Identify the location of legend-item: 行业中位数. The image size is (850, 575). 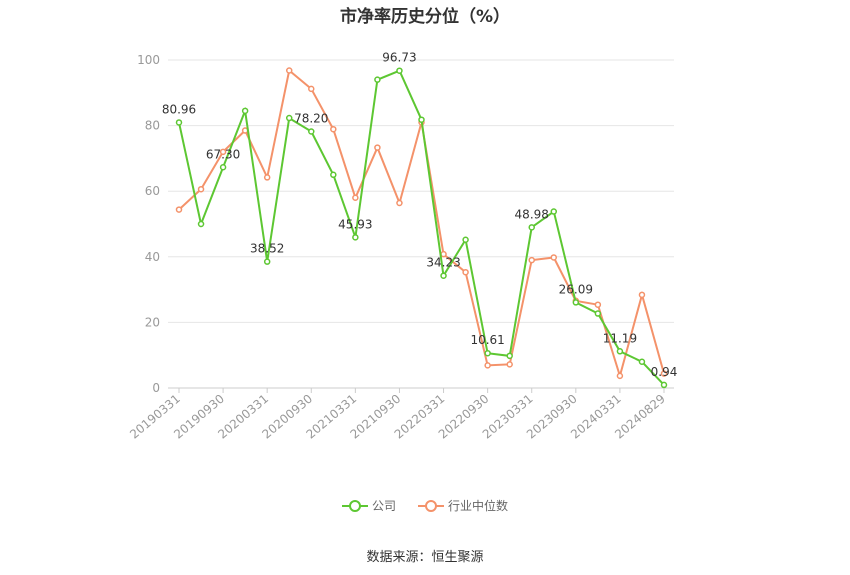
(463, 505).